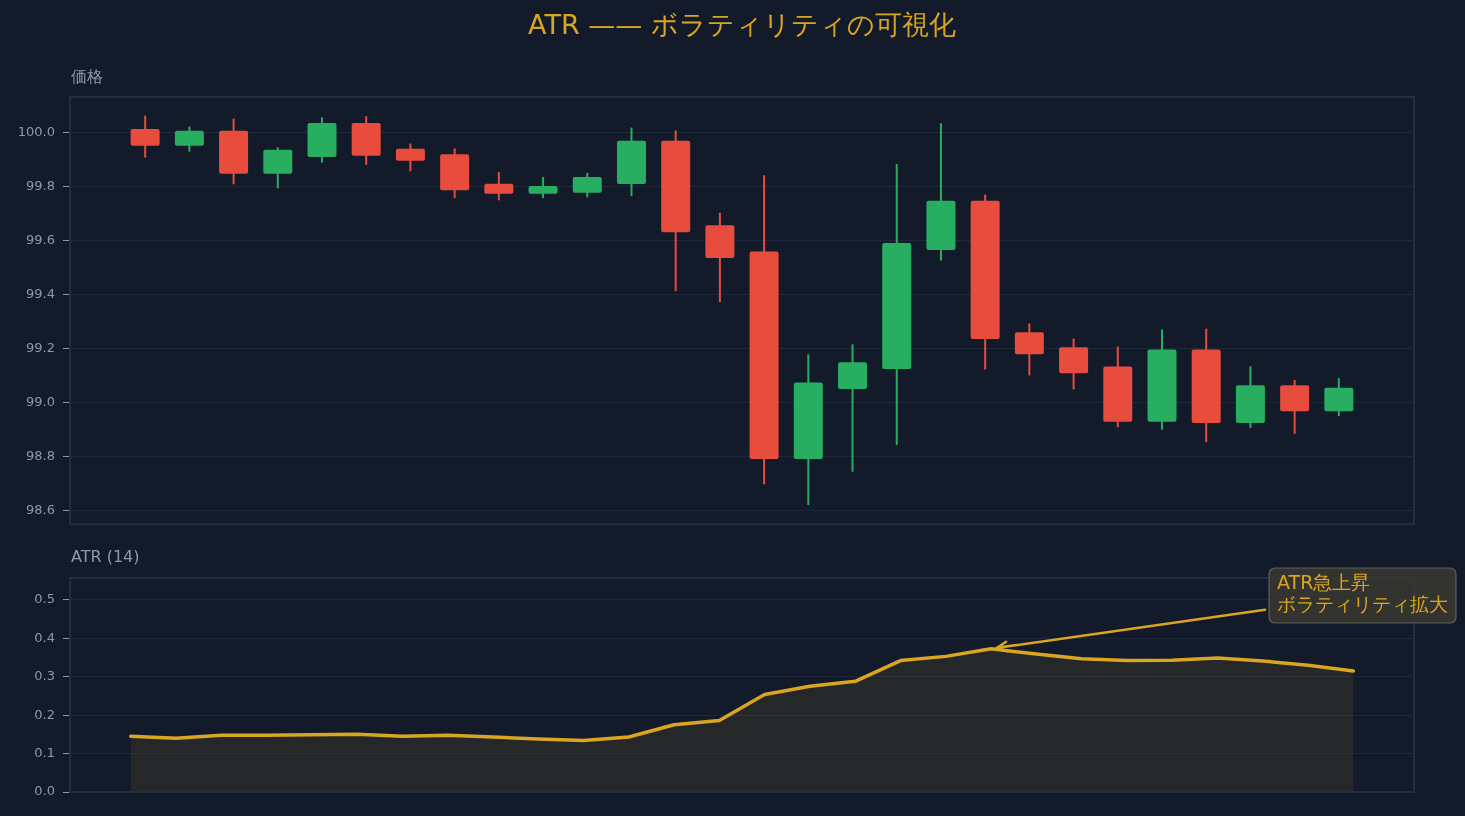 The width and height of the screenshot is (1465, 816). I want to click on candlestick, so click(499, 186).